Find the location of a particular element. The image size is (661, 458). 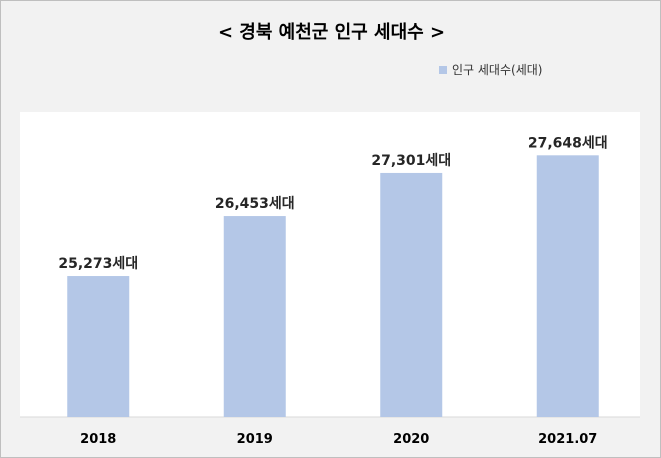

bar-2021.07 is located at coordinates (567, 286).